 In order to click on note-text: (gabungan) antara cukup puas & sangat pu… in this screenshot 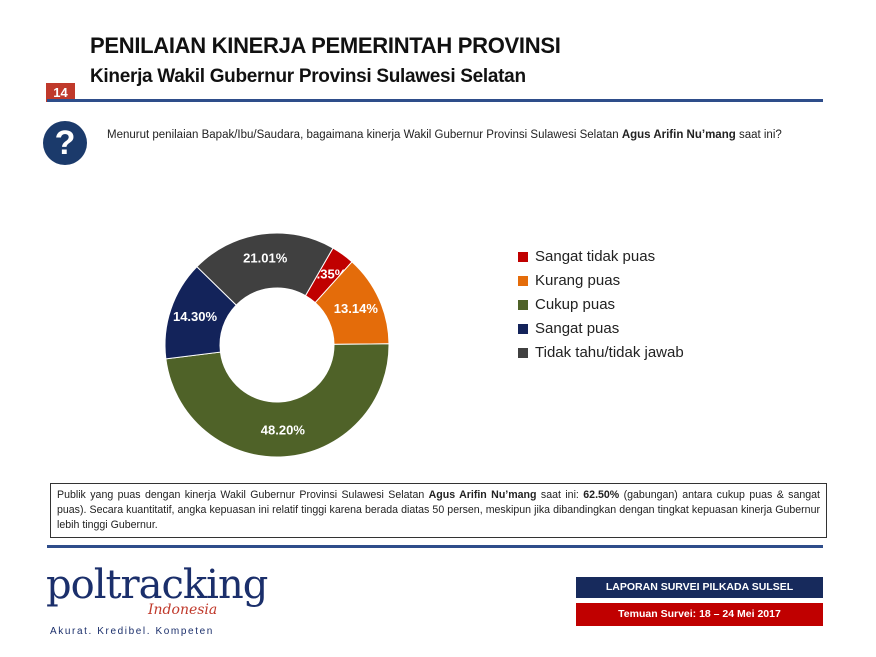, I will do `click(438, 510)`.